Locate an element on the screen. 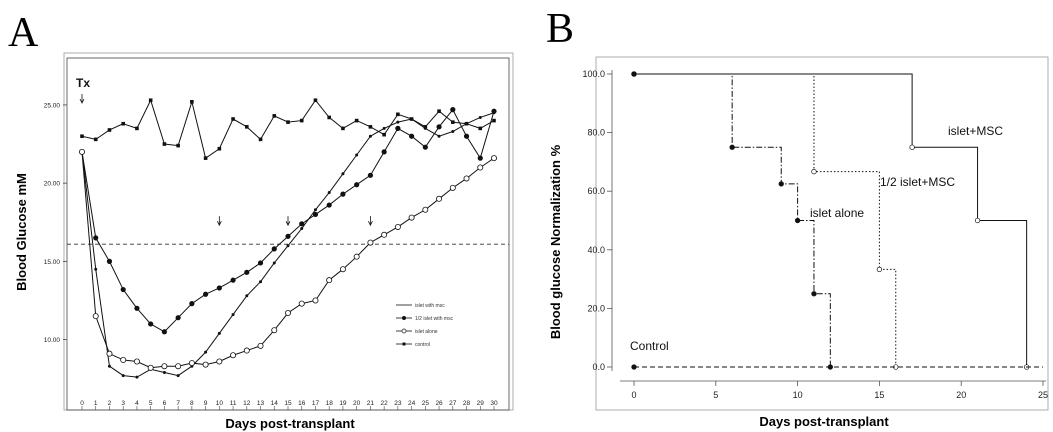  x-tick-label: 1 is located at coordinates (96, 403).